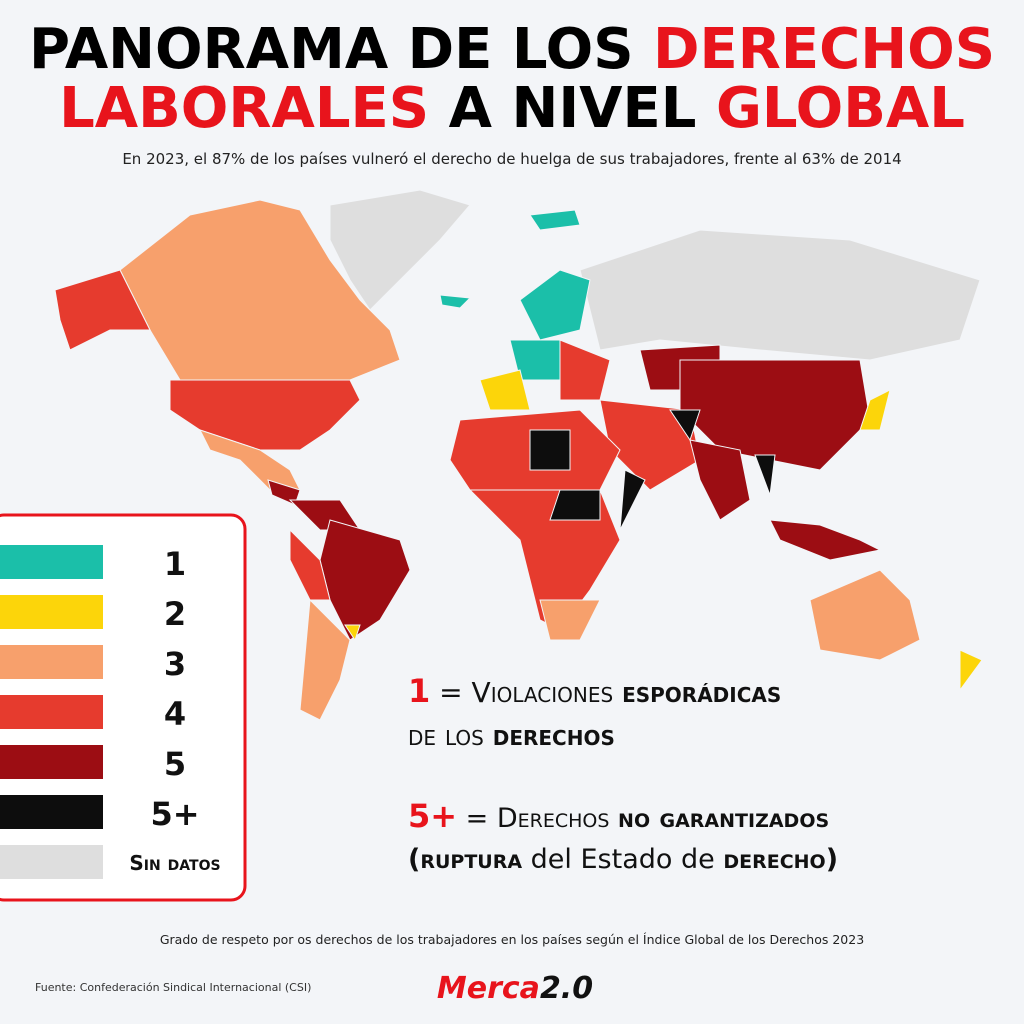  What do you see at coordinates (573, 108) in the screenshot?
I see `title-part: A NIVEL` at bounding box center [573, 108].